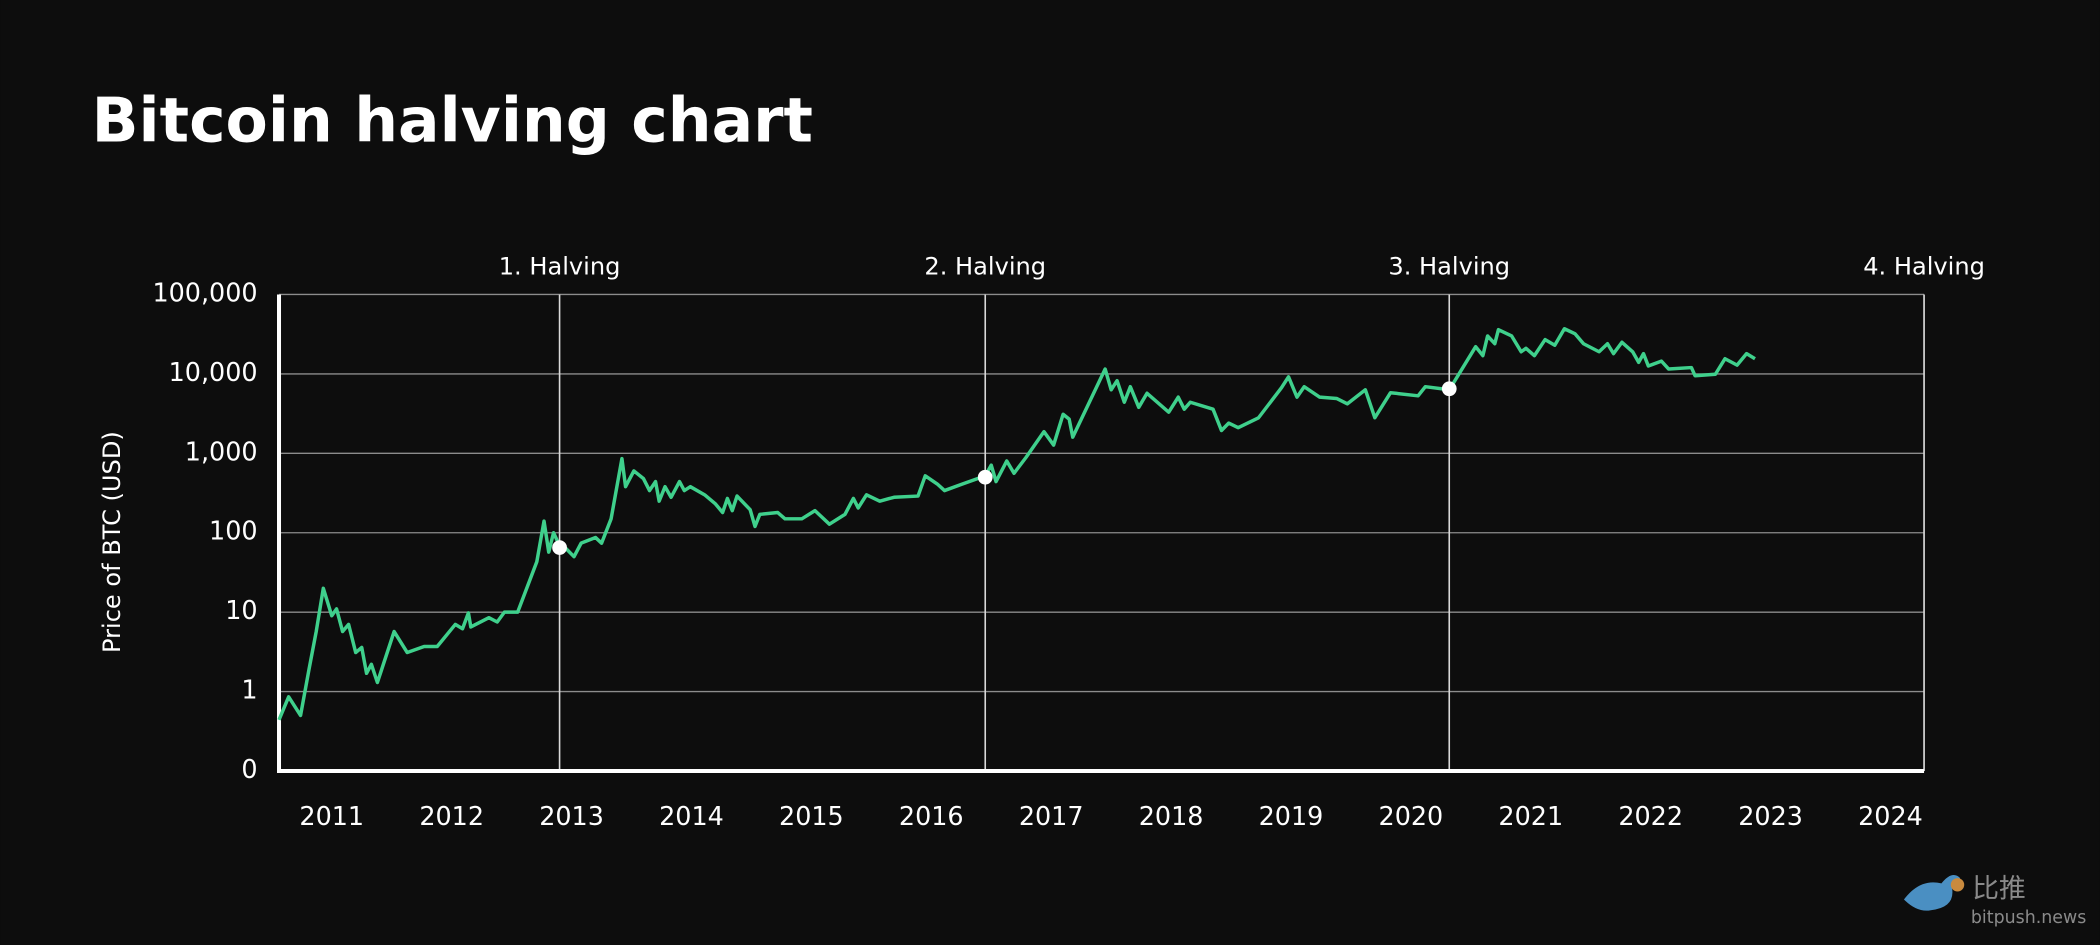 The height and width of the screenshot is (945, 2100). Describe the element at coordinates (331, 816) in the screenshot. I see `x-tick-label: 2011` at that location.